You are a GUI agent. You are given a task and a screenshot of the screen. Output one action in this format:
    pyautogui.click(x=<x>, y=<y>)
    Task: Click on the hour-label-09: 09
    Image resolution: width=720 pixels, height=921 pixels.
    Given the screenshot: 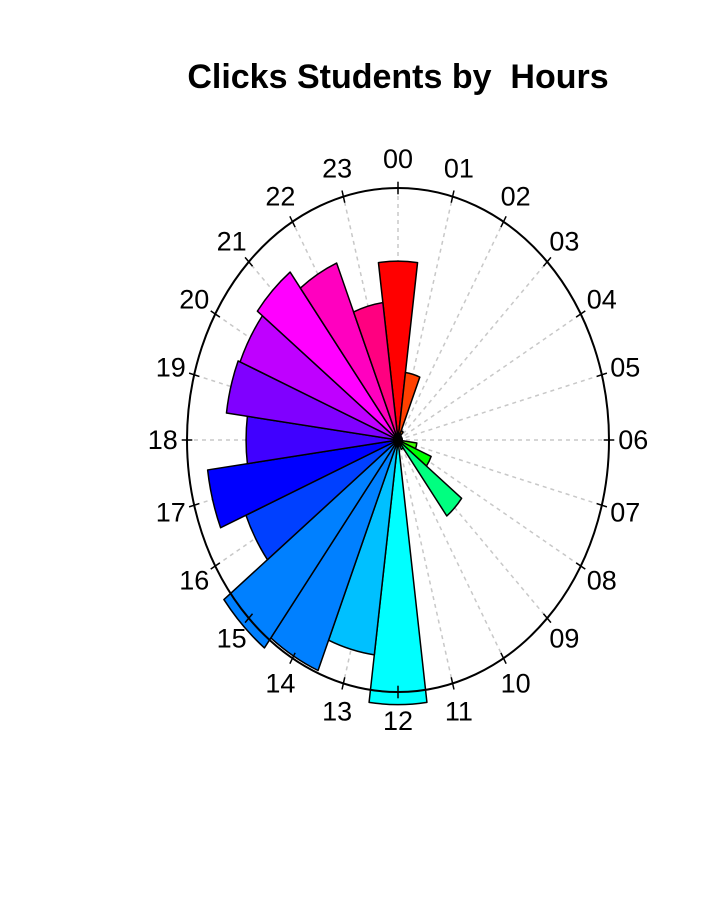 What is the action you would take?
    pyautogui.click(x=564, y=639)
    